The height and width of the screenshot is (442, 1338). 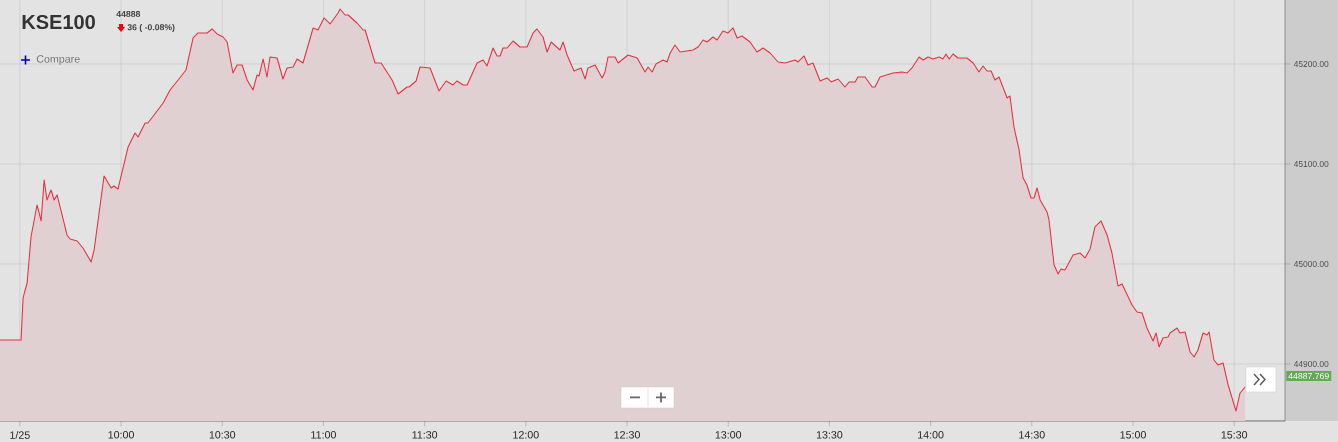 I want to click on annotation: Compare, so click(x=58, y=60).